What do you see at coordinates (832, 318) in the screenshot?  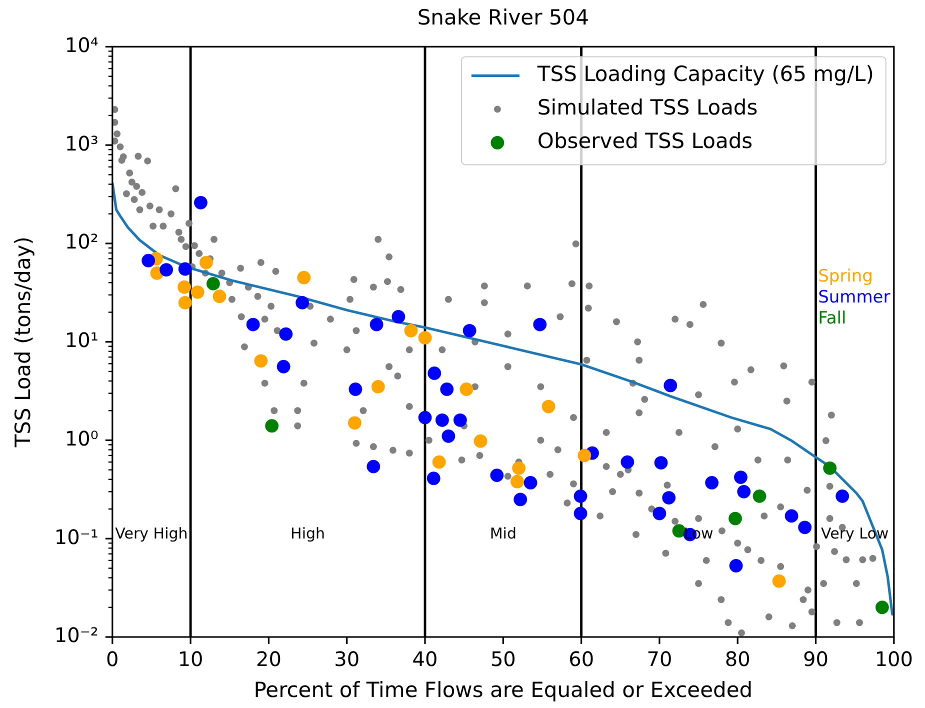 I see `annotation: Fall` at bounding box center [832, 318].